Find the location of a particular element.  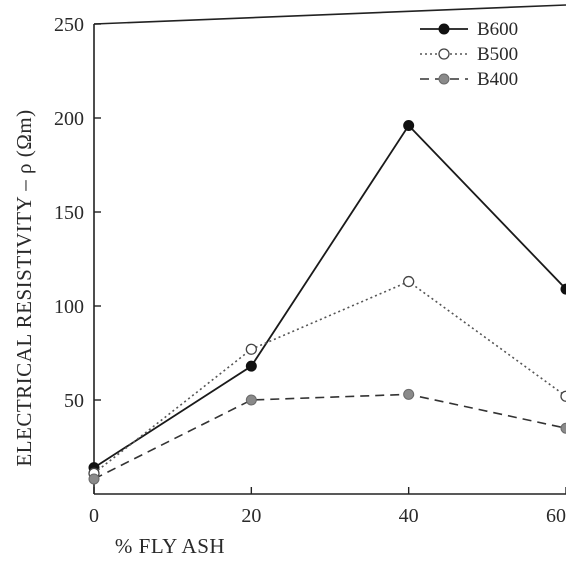

x-tick-label: 60 is located at coordinates (556, 516).